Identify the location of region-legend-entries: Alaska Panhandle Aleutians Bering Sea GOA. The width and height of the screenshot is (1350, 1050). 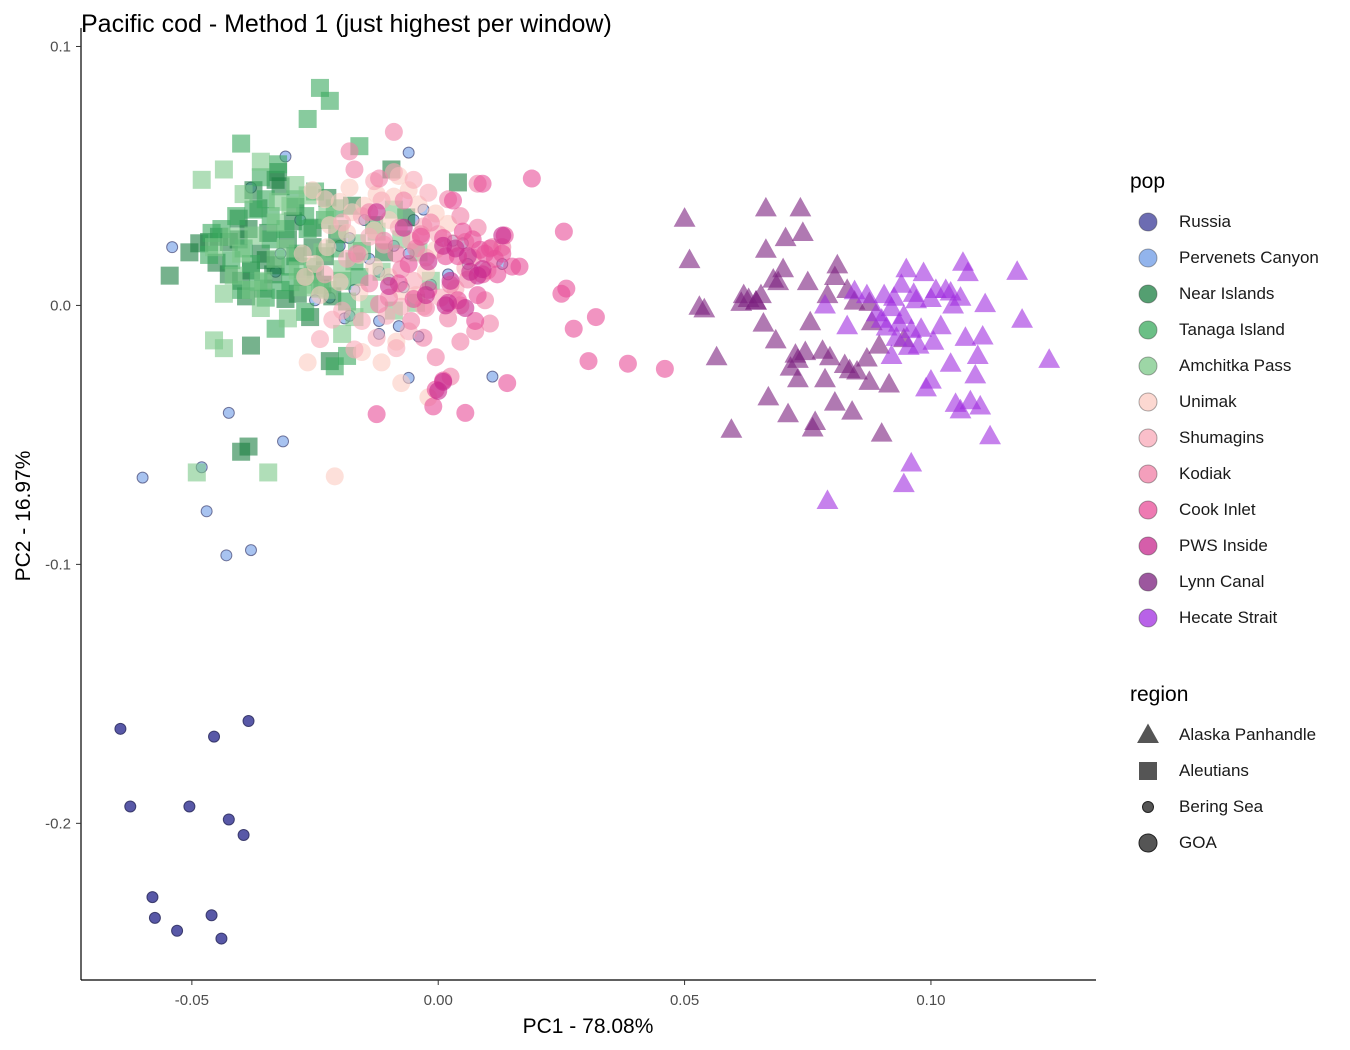
(1223, 789).